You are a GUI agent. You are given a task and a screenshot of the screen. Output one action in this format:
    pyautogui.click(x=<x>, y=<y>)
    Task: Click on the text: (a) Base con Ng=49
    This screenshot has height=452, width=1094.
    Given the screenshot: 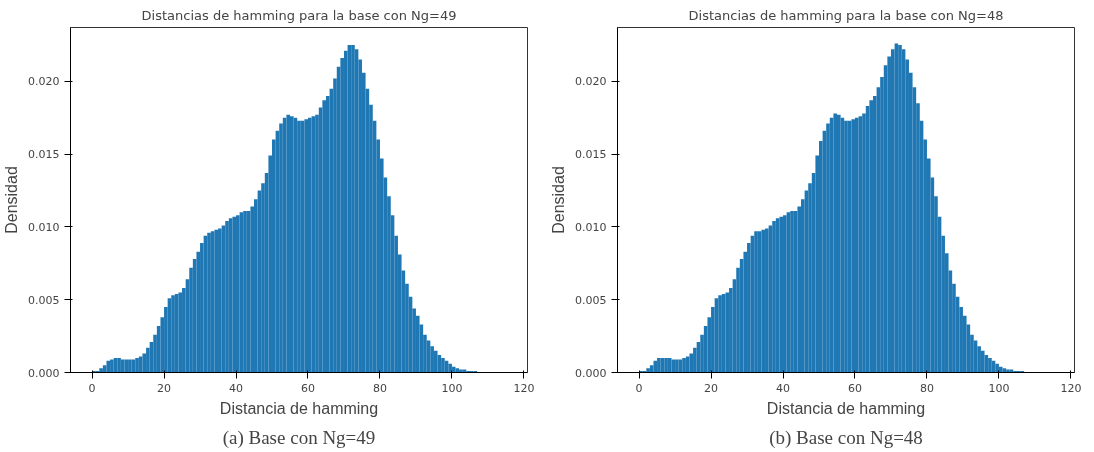 What is the action you would take?
    pyautogui.click(x=299, y=437)
    